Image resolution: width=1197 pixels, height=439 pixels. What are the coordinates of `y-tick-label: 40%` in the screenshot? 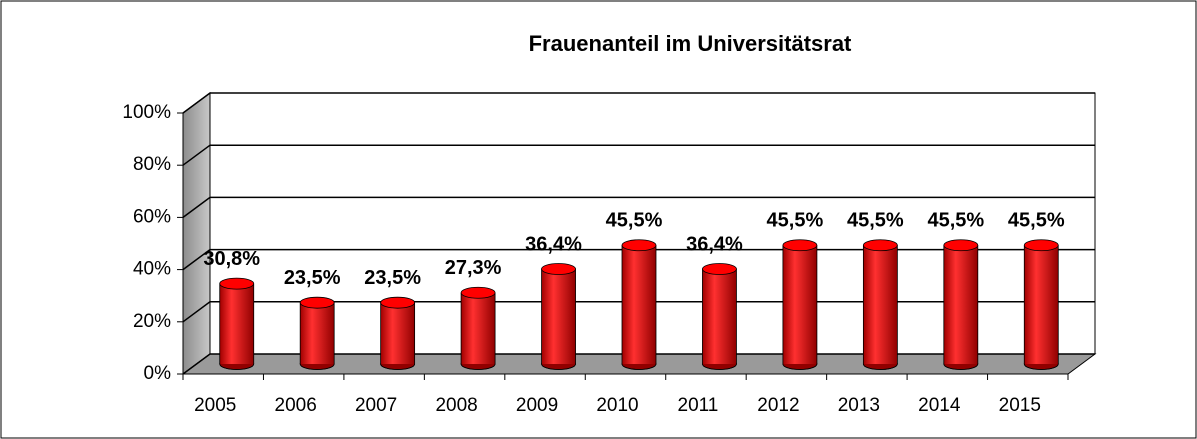 It's located at (152, 269).